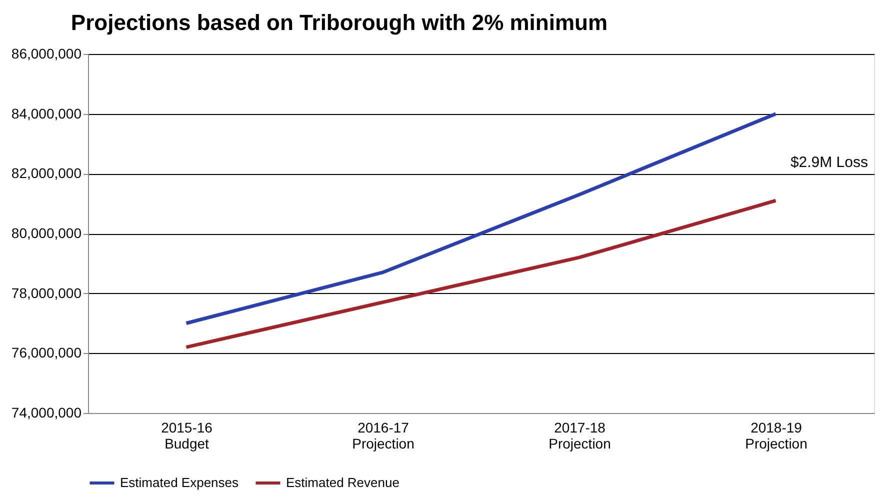 The height and width of the screenshot is (500, 894). I want to click on y-tick-label: 82,000,000, so click(46, 173).